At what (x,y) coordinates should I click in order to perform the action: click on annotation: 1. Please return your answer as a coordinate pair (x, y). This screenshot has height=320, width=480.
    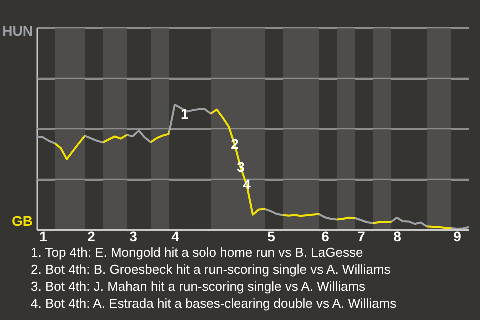
    Looking at the image, I should click on (185, 114).